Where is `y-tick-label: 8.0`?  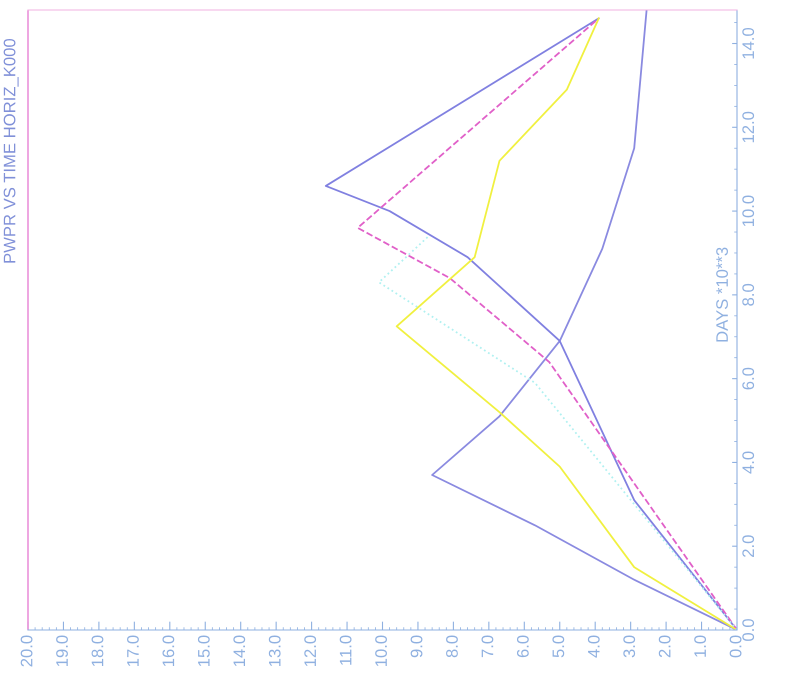
y-tick-label: 8.0 is located at coordinates (748, 295).